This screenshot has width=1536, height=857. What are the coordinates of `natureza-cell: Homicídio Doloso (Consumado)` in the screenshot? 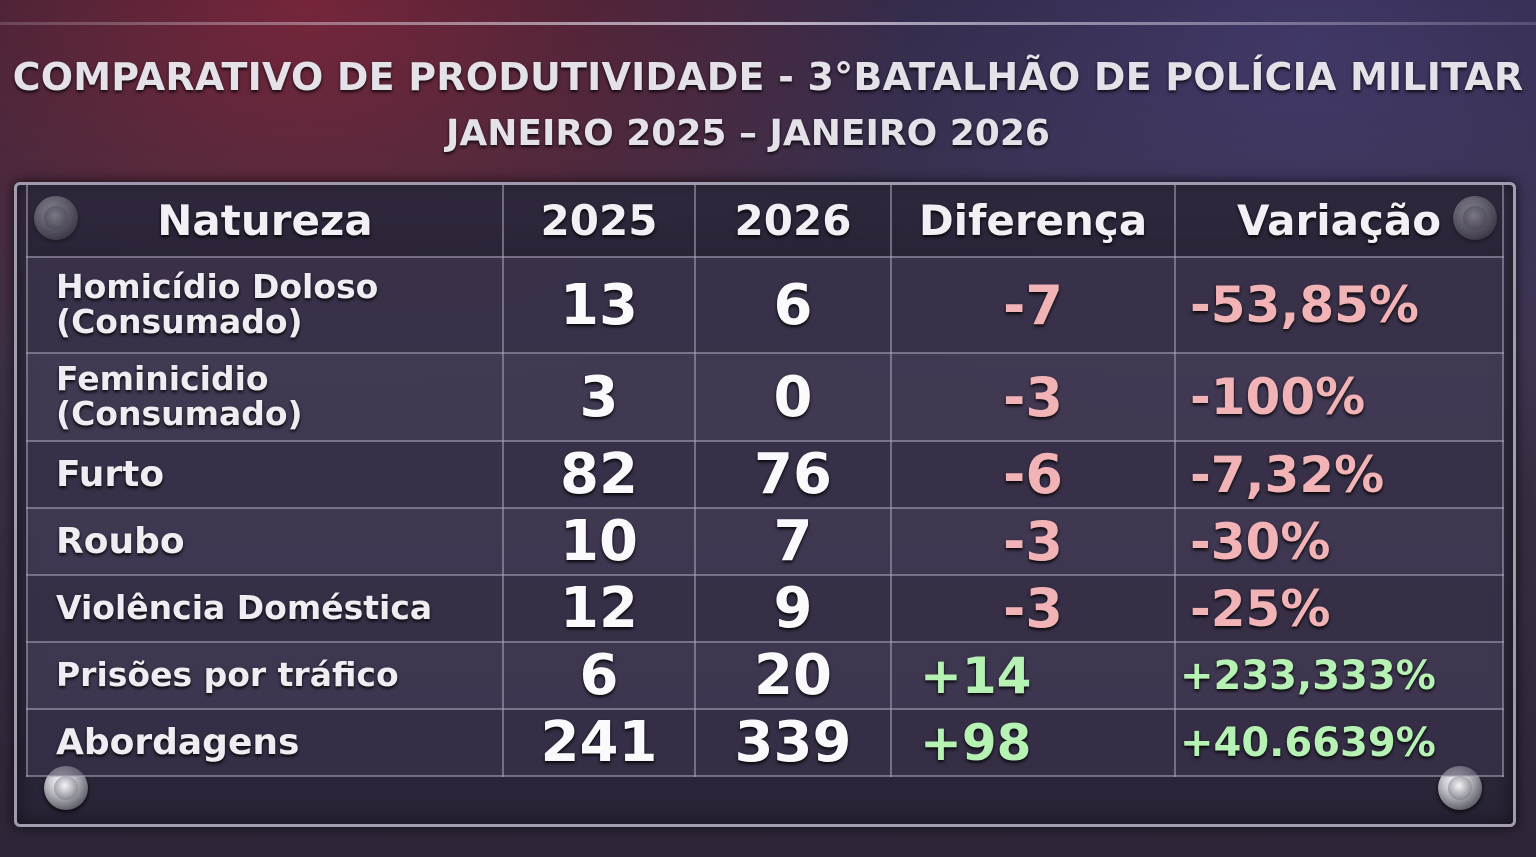 It's located at (265, 305).